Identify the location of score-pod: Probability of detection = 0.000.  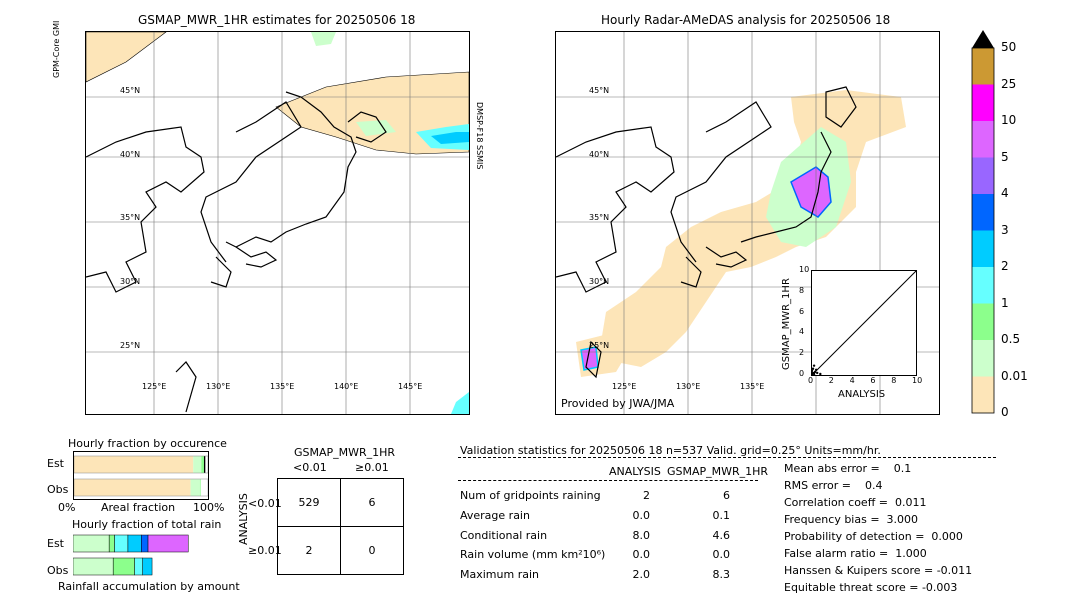
(873, 536).